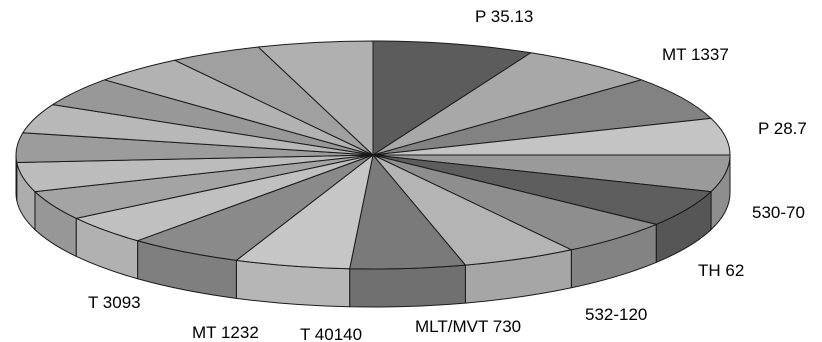 Image resolution: width=822 pixels, height=342 pixels. What do you see at coordinates (782, 128) in the screenshot?
I see `pie-slice-label-3: P 28.7` at bounding box center [782, 128].